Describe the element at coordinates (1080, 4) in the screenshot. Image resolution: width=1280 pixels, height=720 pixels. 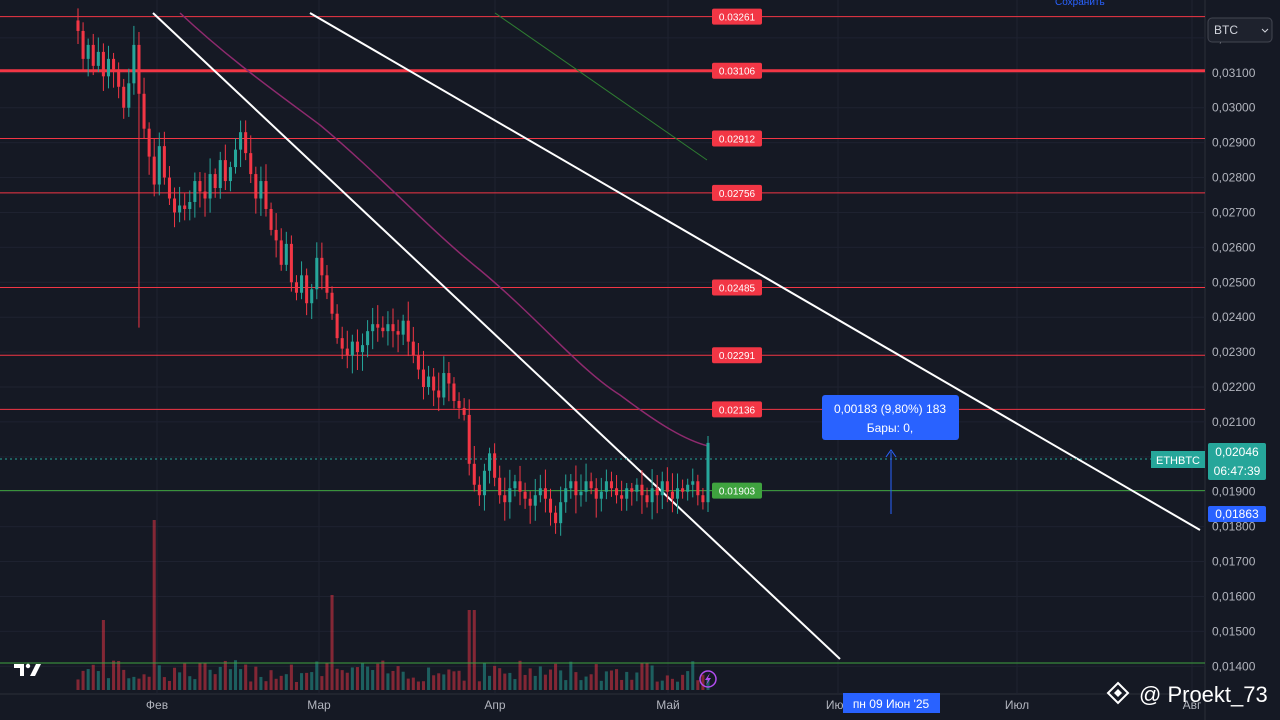
I see `save-link-partial: Сохранить` at that location.